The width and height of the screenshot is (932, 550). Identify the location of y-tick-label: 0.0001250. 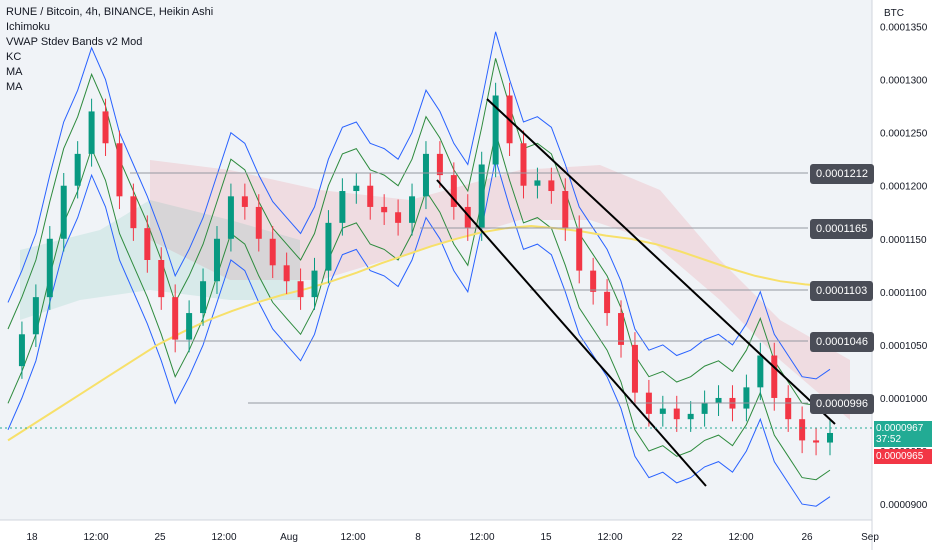
(904, 134).